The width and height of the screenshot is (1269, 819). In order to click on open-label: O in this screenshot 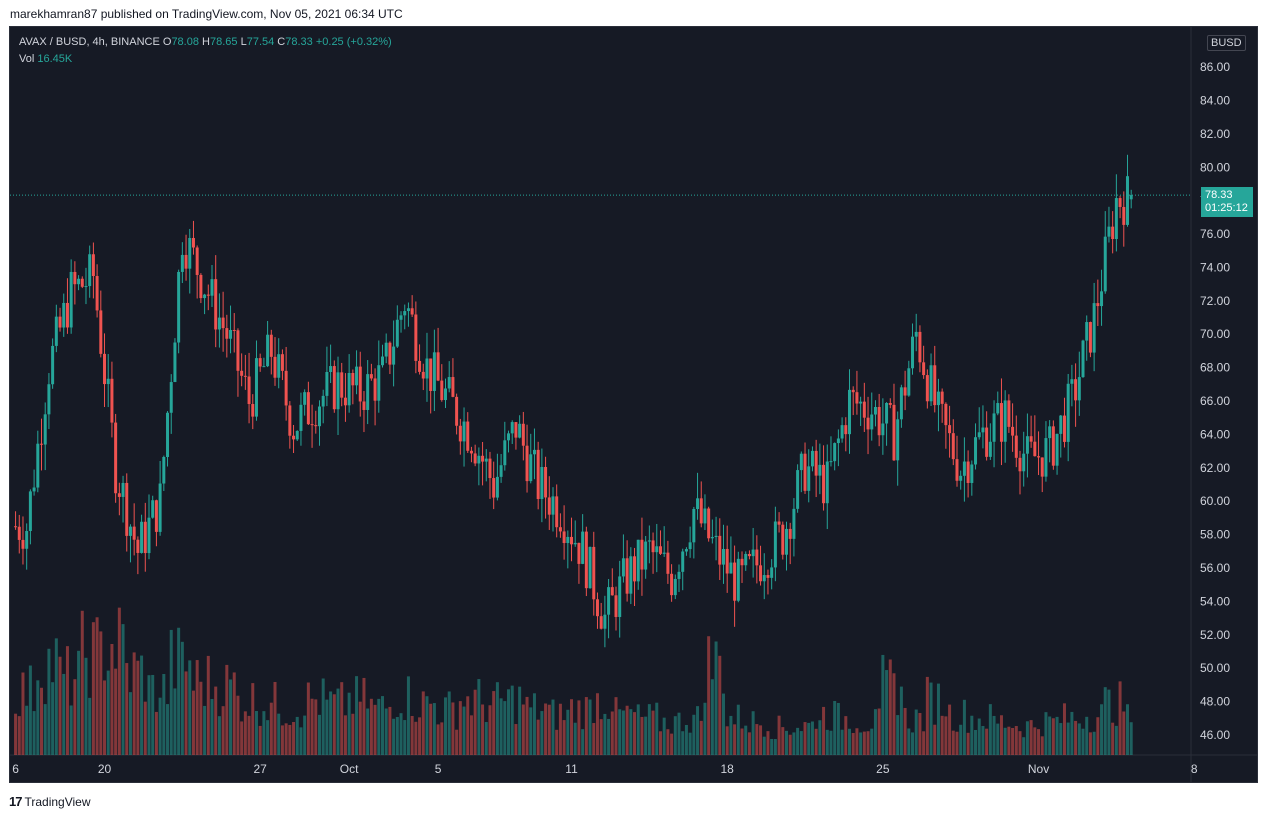, I will do `click(167, 42)`.